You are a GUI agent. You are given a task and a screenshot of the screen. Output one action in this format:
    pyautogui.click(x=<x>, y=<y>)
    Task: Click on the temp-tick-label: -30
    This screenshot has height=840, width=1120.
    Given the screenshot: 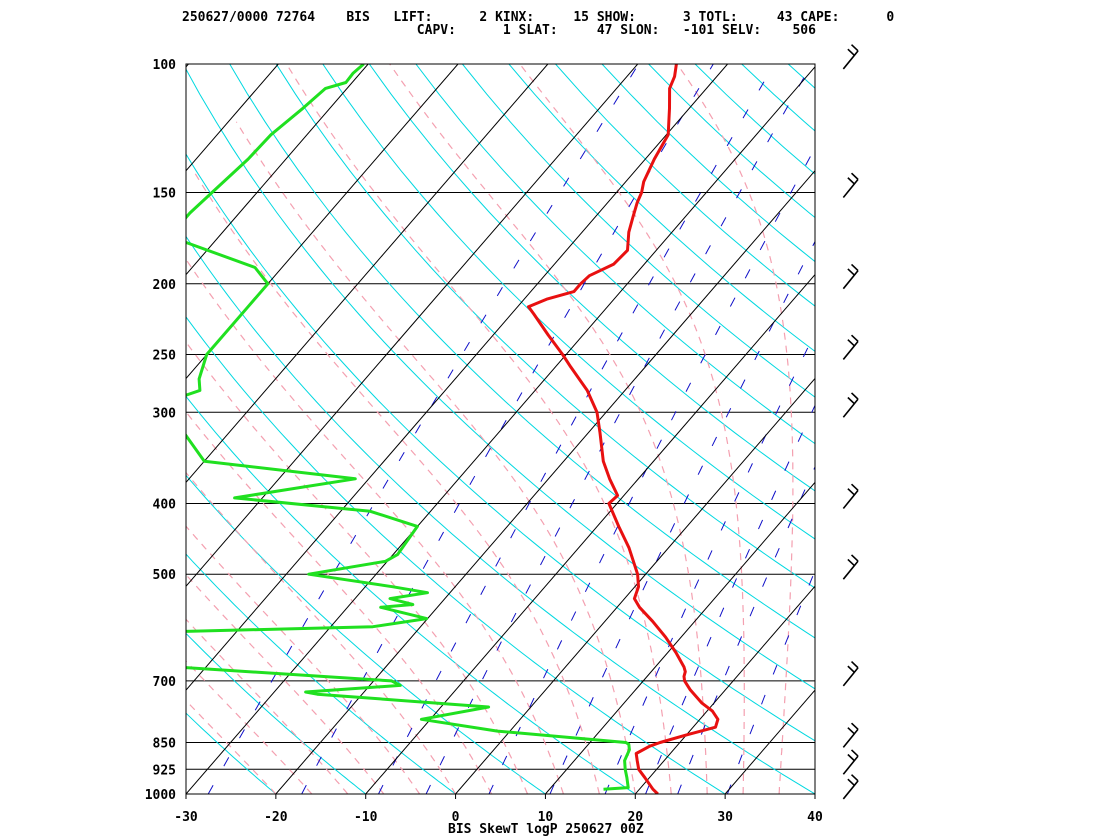 What is the action you would take?
    pyautogui.click(x=186, y=817)
    